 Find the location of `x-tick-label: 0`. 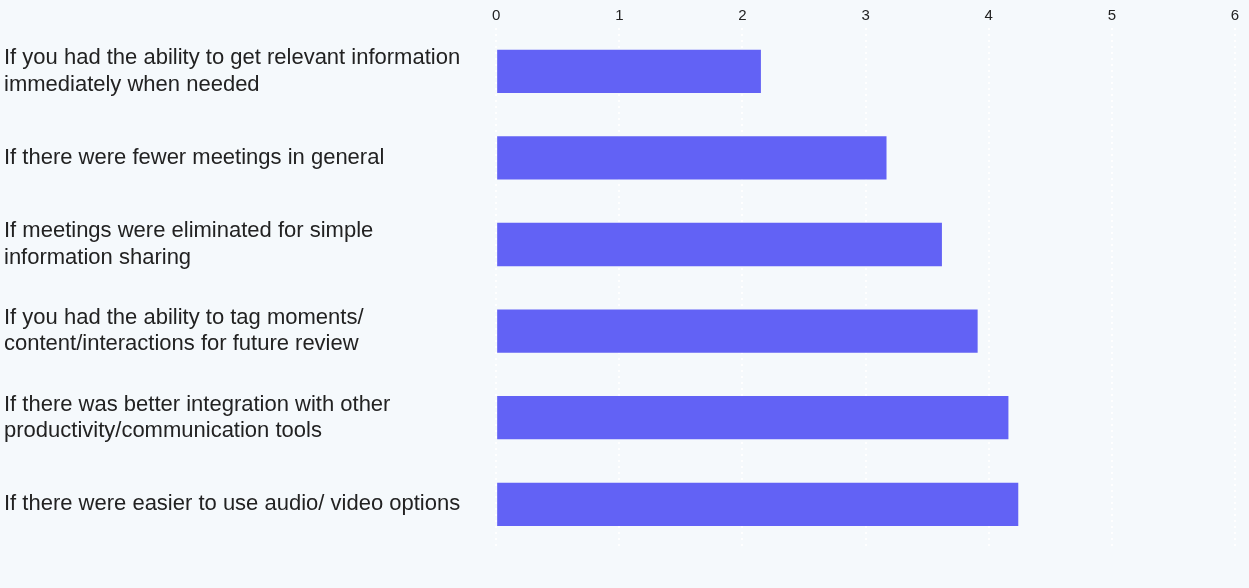

x-tick-label: 0 is located at coordinates (496, 15).